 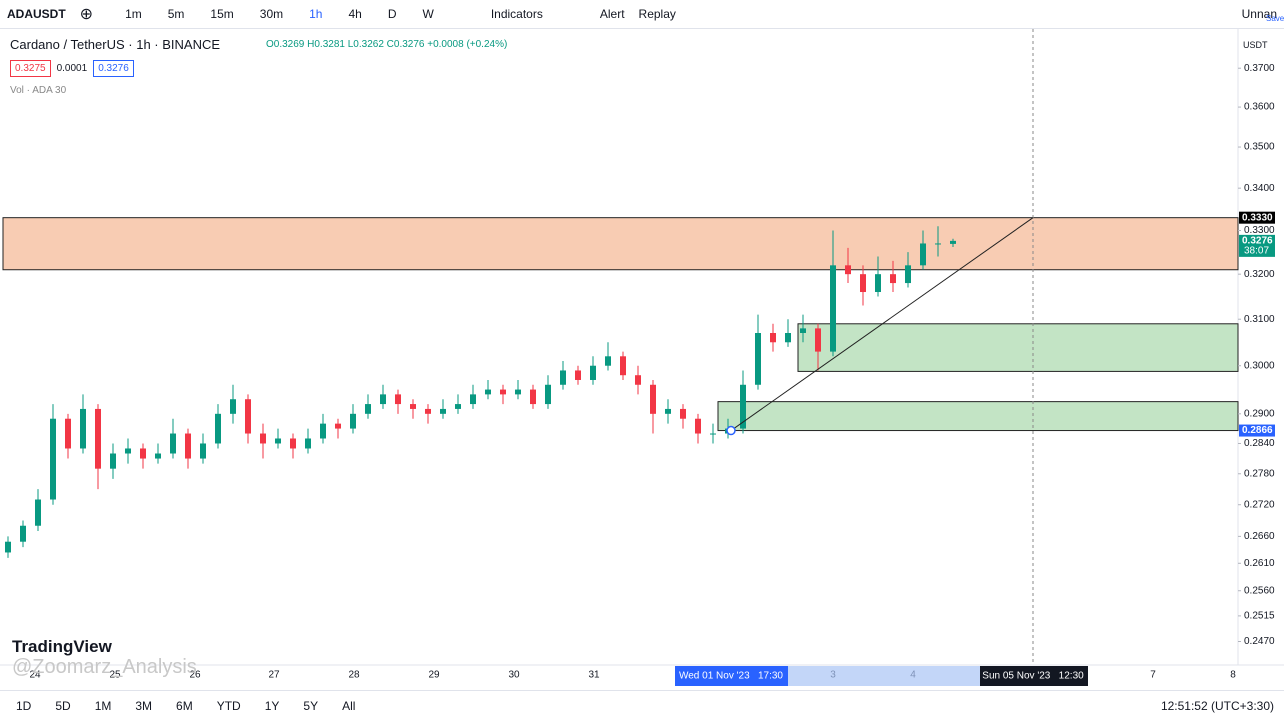 What do you see at coordinates (612, 14) in the screenshot?
I see `alert-button: Alert` at bounding box center [612, 14].